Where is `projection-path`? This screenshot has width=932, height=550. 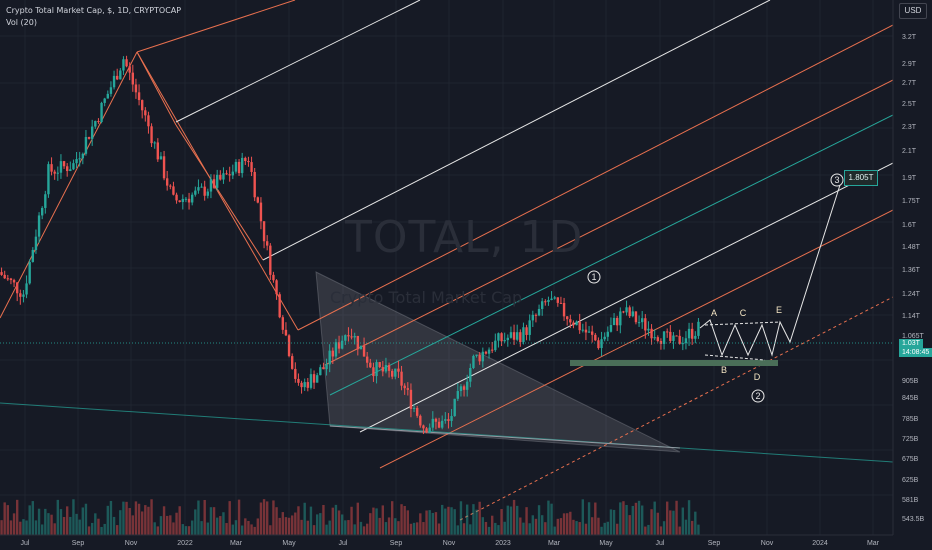
projection-path is located at coordinates (770, 270).